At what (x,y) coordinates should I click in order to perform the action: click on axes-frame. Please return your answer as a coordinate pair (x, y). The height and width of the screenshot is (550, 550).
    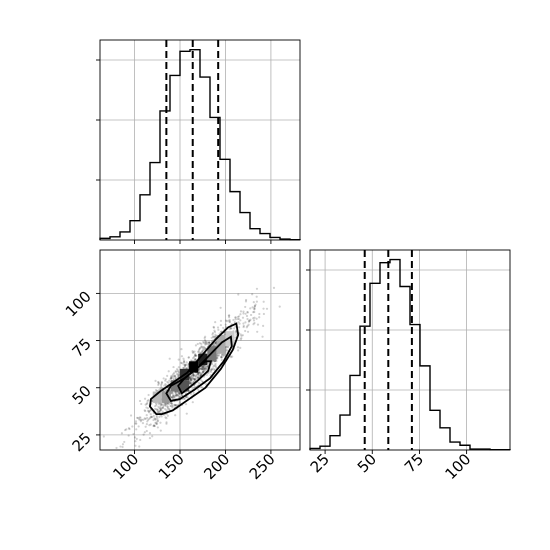
    Looking at the image, I should click on (200, 350).